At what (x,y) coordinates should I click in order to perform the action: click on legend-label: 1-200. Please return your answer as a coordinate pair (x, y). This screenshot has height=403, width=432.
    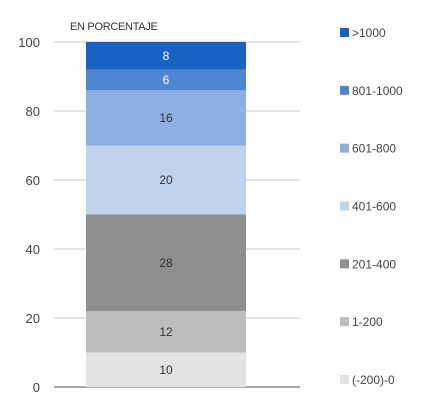
    Looking at the image, I should click on (367, 322).